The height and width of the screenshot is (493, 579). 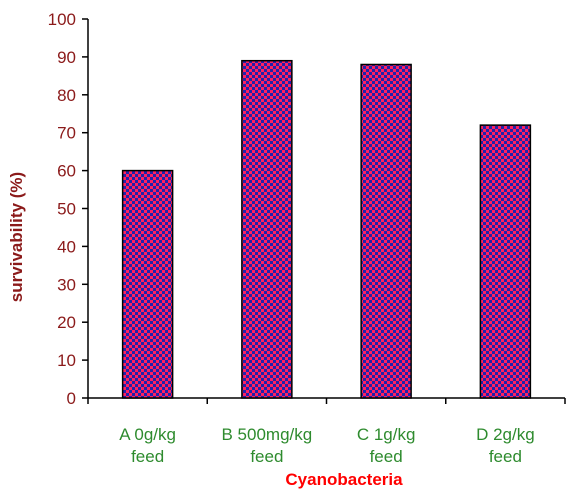 I want to click on y-tick-label: 30, so click(x=66, y=284).